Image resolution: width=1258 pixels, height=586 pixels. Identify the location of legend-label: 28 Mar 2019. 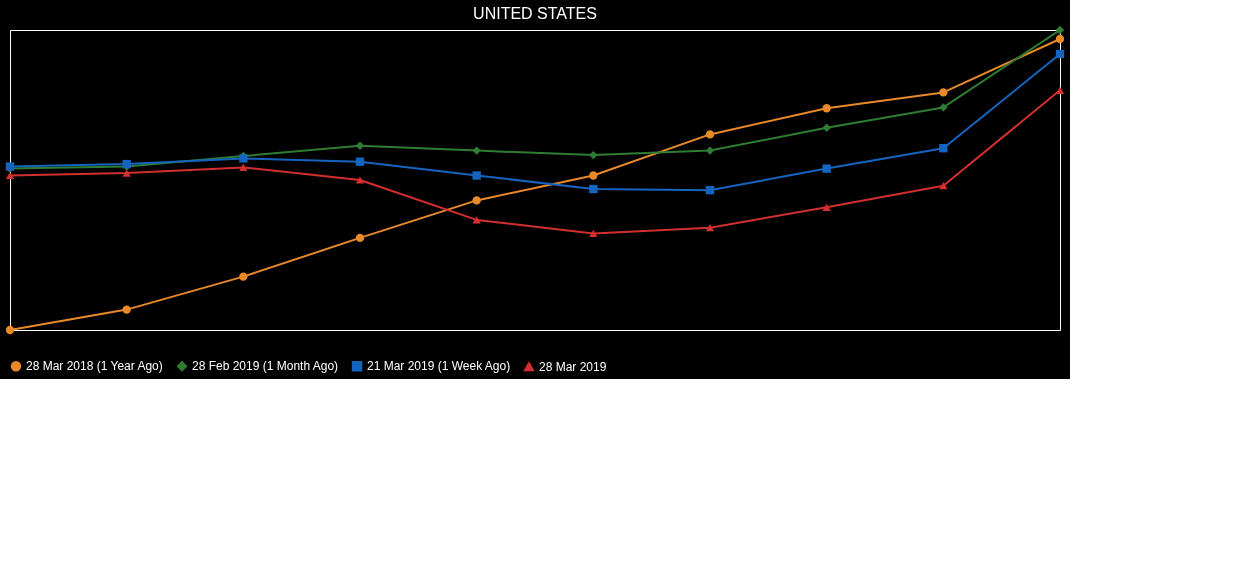
(573, 366).